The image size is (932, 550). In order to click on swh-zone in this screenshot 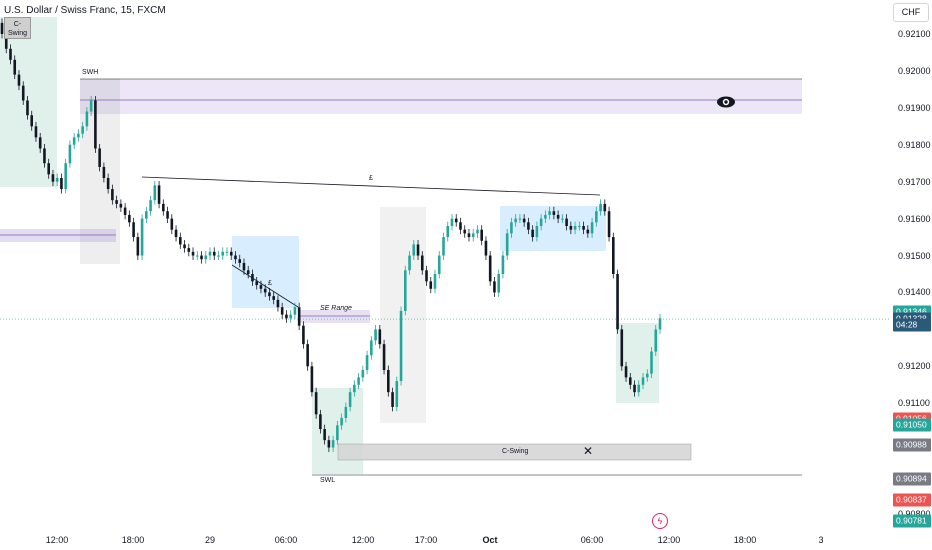, I will do `click(441, 96)`.